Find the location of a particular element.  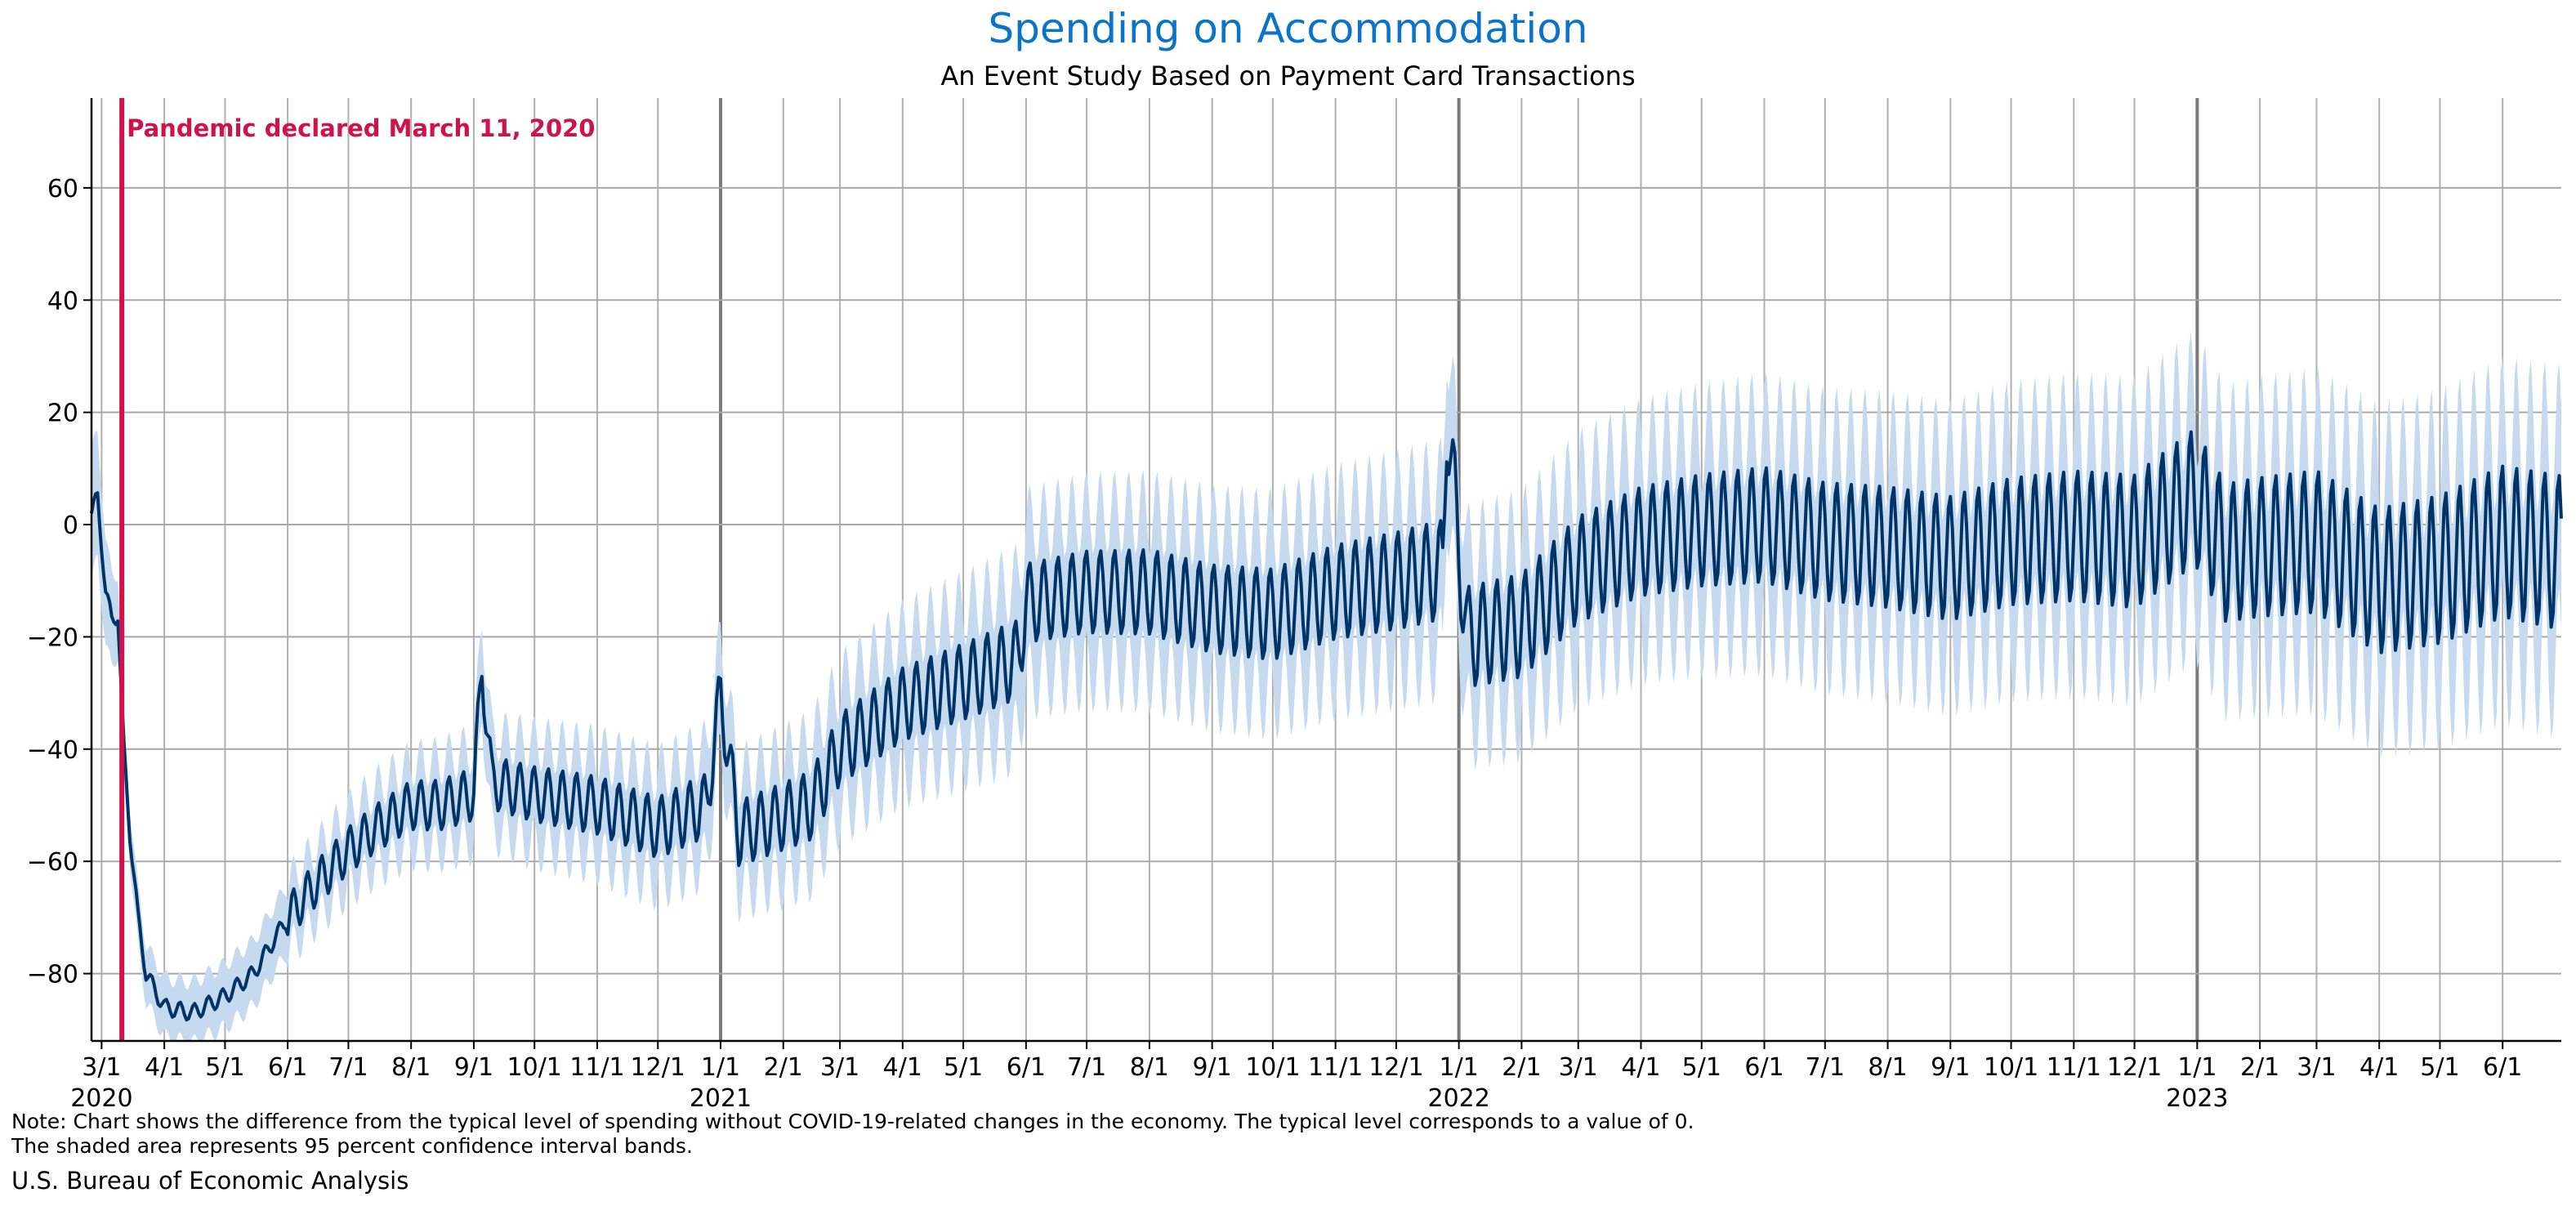

y-tick-label: −80 is located at coordinates (53, 975).